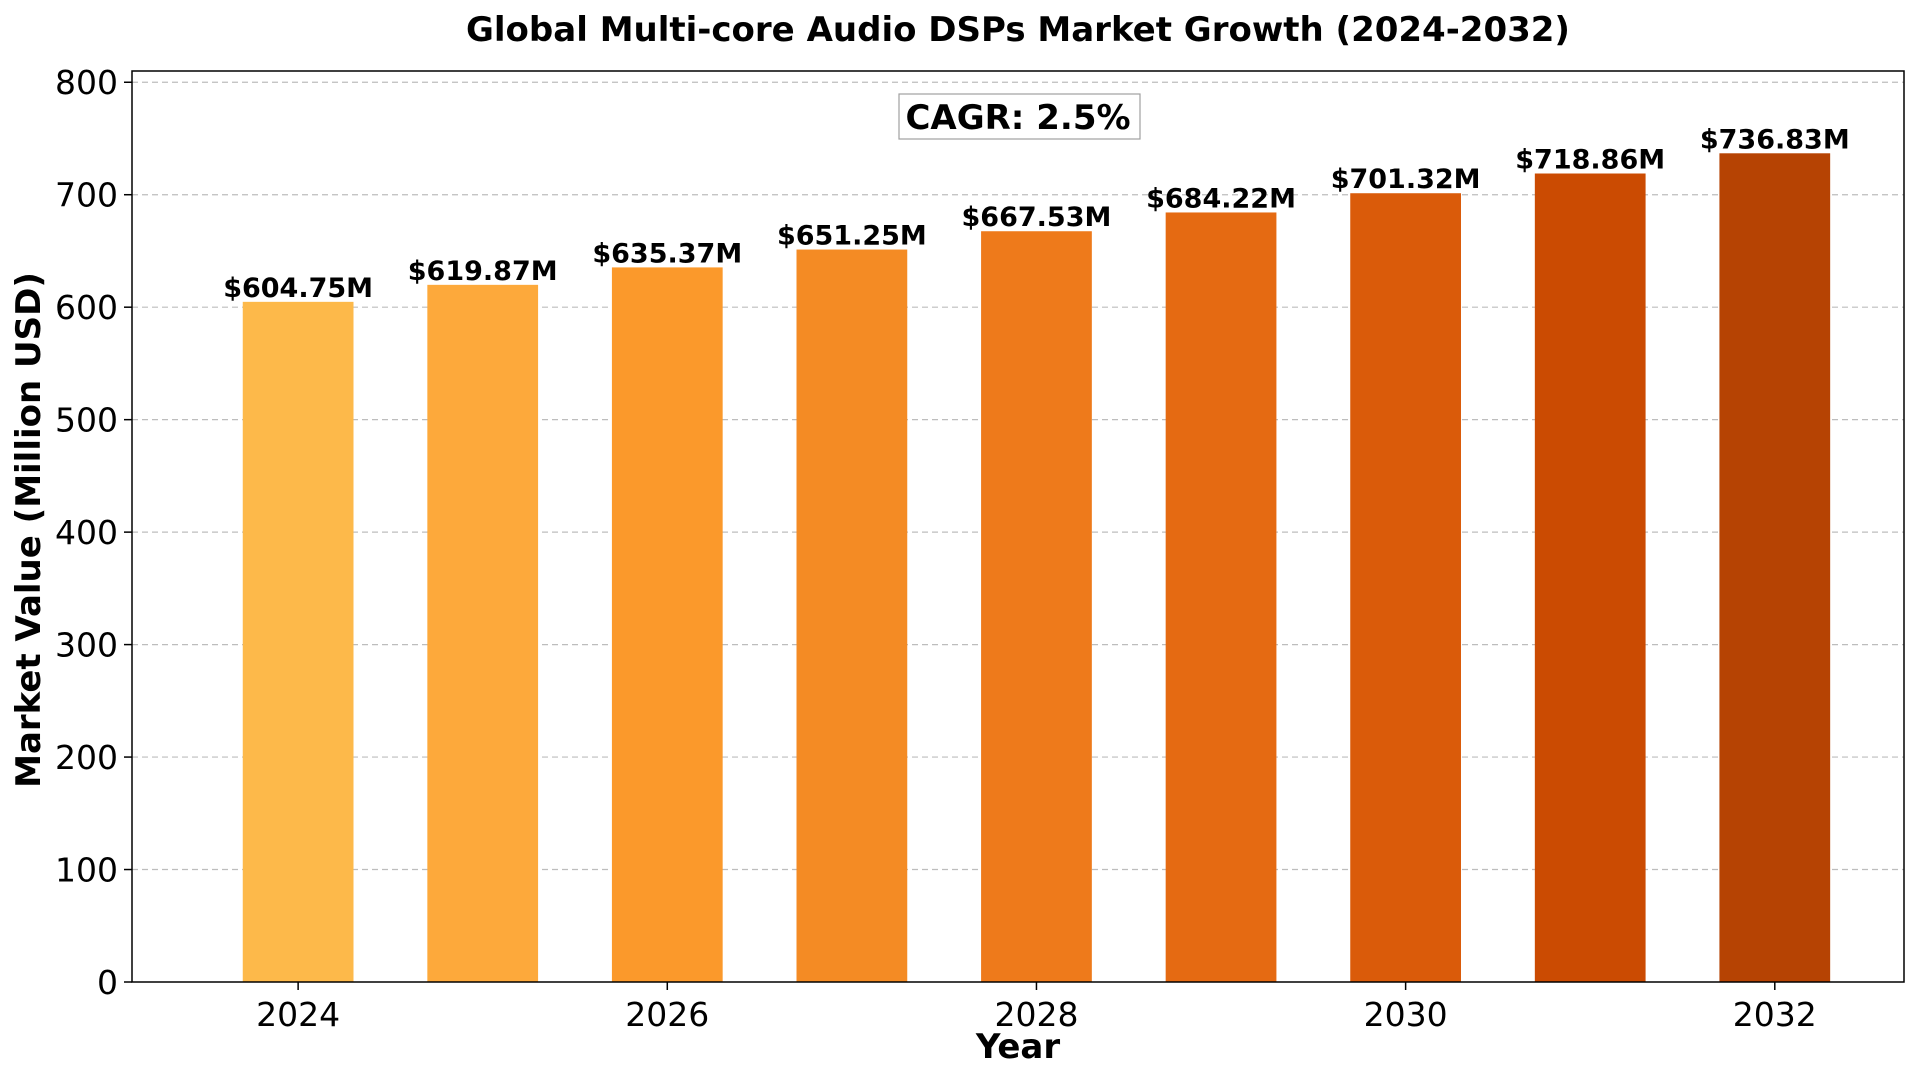  Describe the element at coordinates (1775, 1014) in the screenshot. I see `x-tick-label: 2032` at that location.